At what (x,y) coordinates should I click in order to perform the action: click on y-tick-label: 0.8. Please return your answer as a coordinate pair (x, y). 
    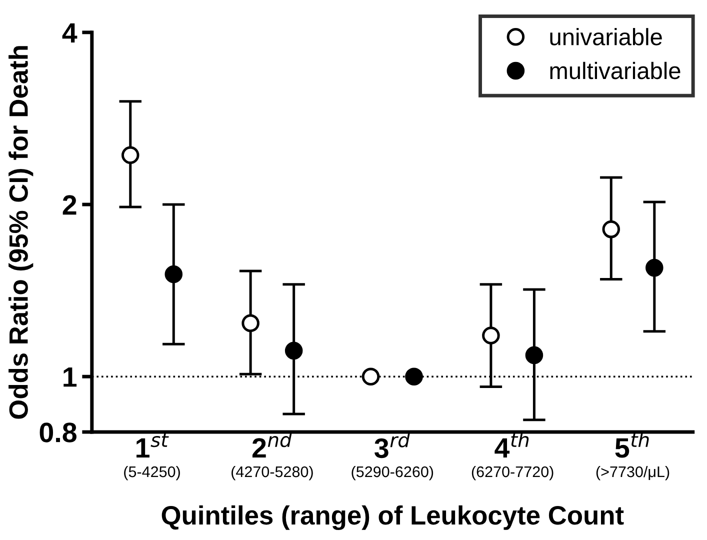
    Looking at the image, I should click on (58, 432).